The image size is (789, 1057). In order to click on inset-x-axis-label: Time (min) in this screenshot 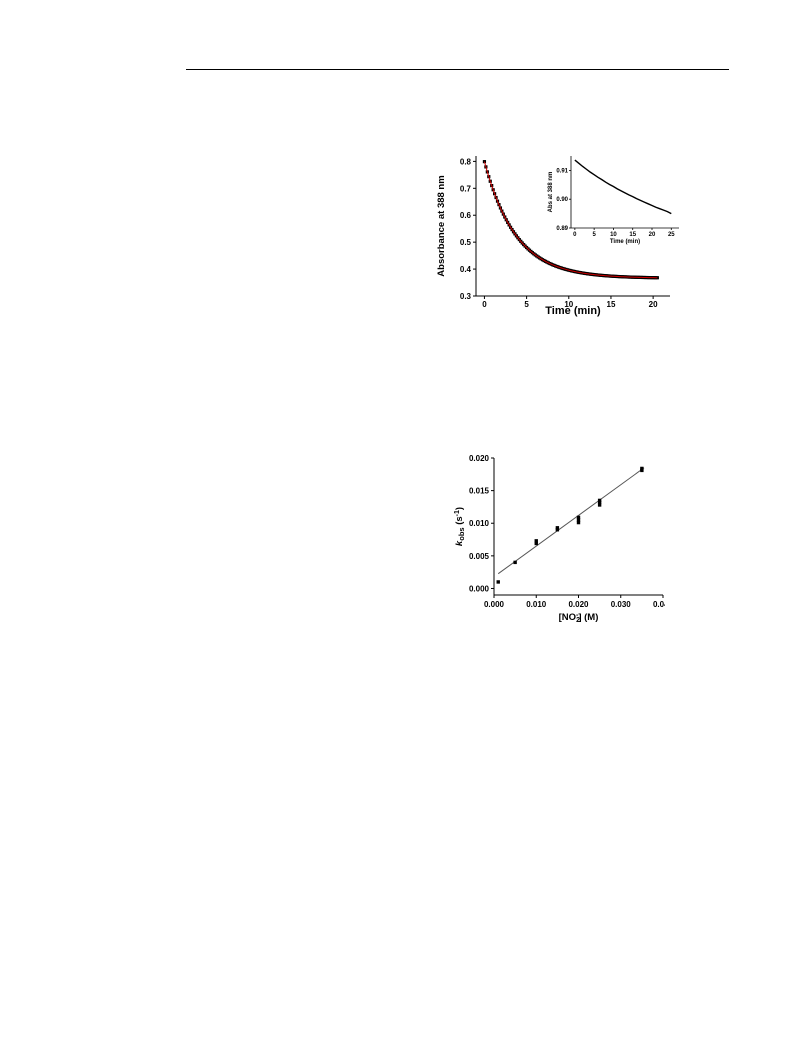, I will do `click(625, 242)`.